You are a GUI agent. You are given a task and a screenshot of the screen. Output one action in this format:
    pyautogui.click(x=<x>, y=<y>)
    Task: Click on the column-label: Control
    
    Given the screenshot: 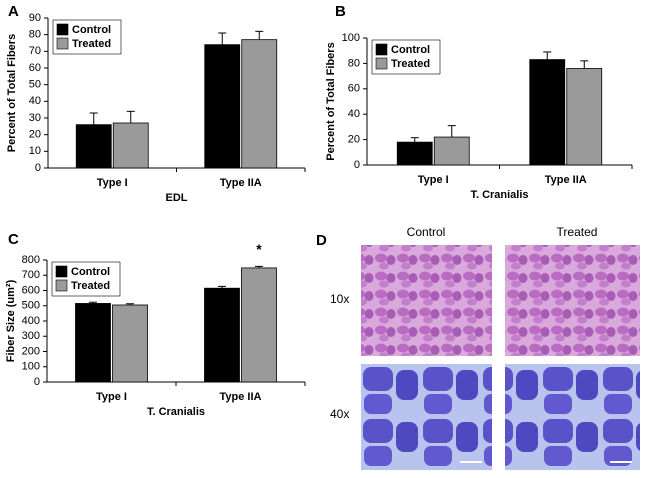 What is the action you would take?
    pyautogui.click(x=426, y=232)
    